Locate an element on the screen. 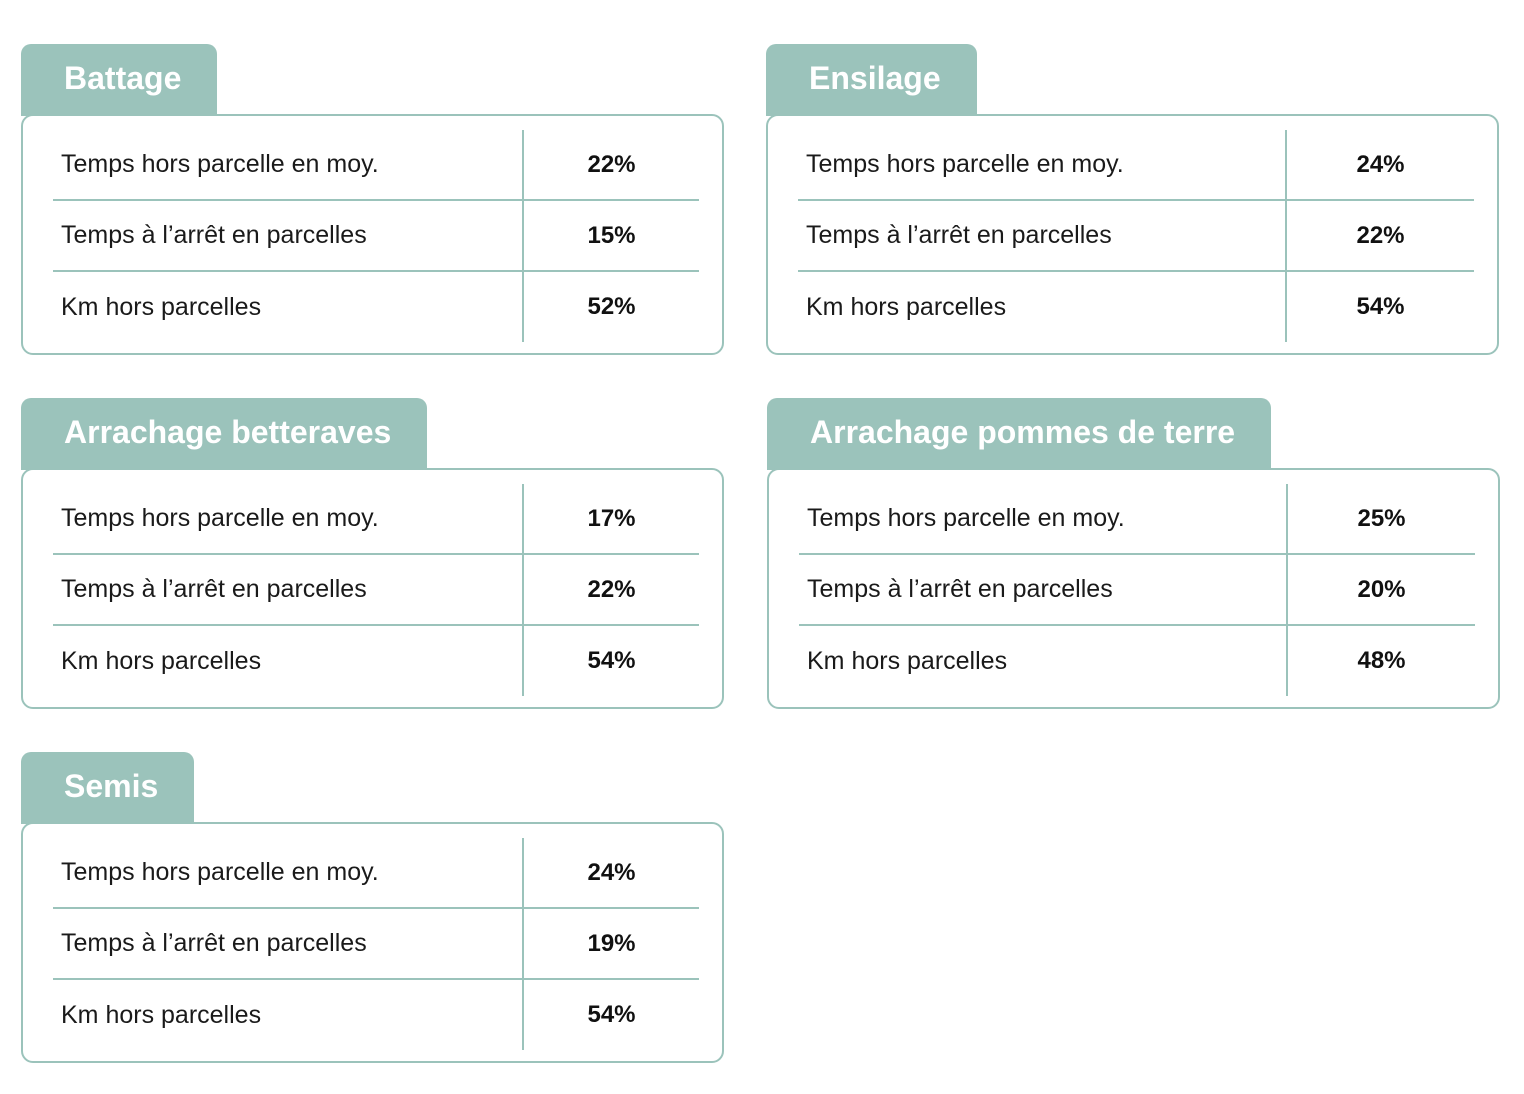 The height and width of the screenshot is (1094, 1524). table-row: Km hors parcelles 48% is located at coordinates (1137, 661).